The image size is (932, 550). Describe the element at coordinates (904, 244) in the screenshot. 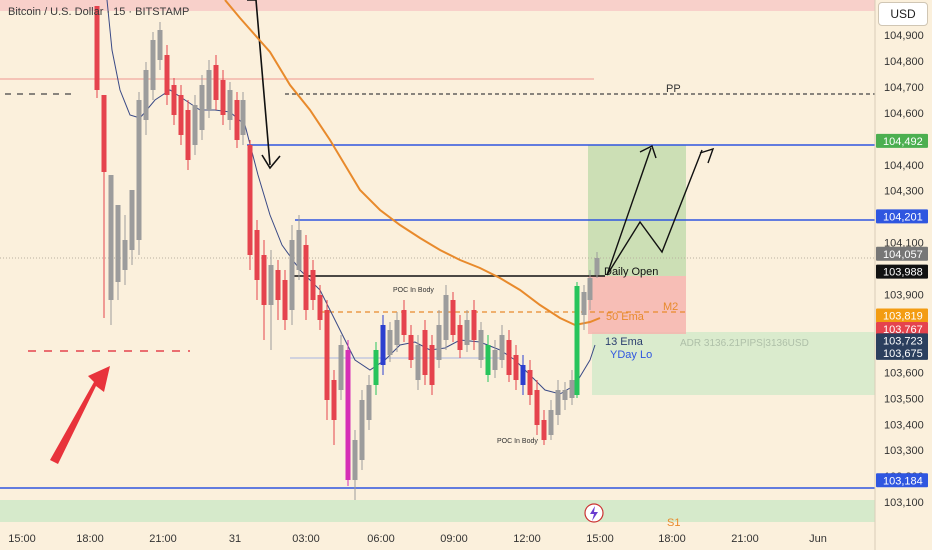

I see `y-tick-label: 104,100` at that location.